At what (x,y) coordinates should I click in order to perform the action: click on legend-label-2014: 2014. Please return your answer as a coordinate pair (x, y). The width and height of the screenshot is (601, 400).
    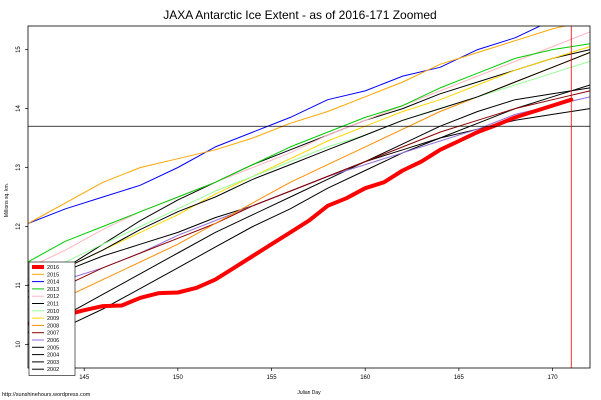
    Looking at the image, I should click on (53, 283).